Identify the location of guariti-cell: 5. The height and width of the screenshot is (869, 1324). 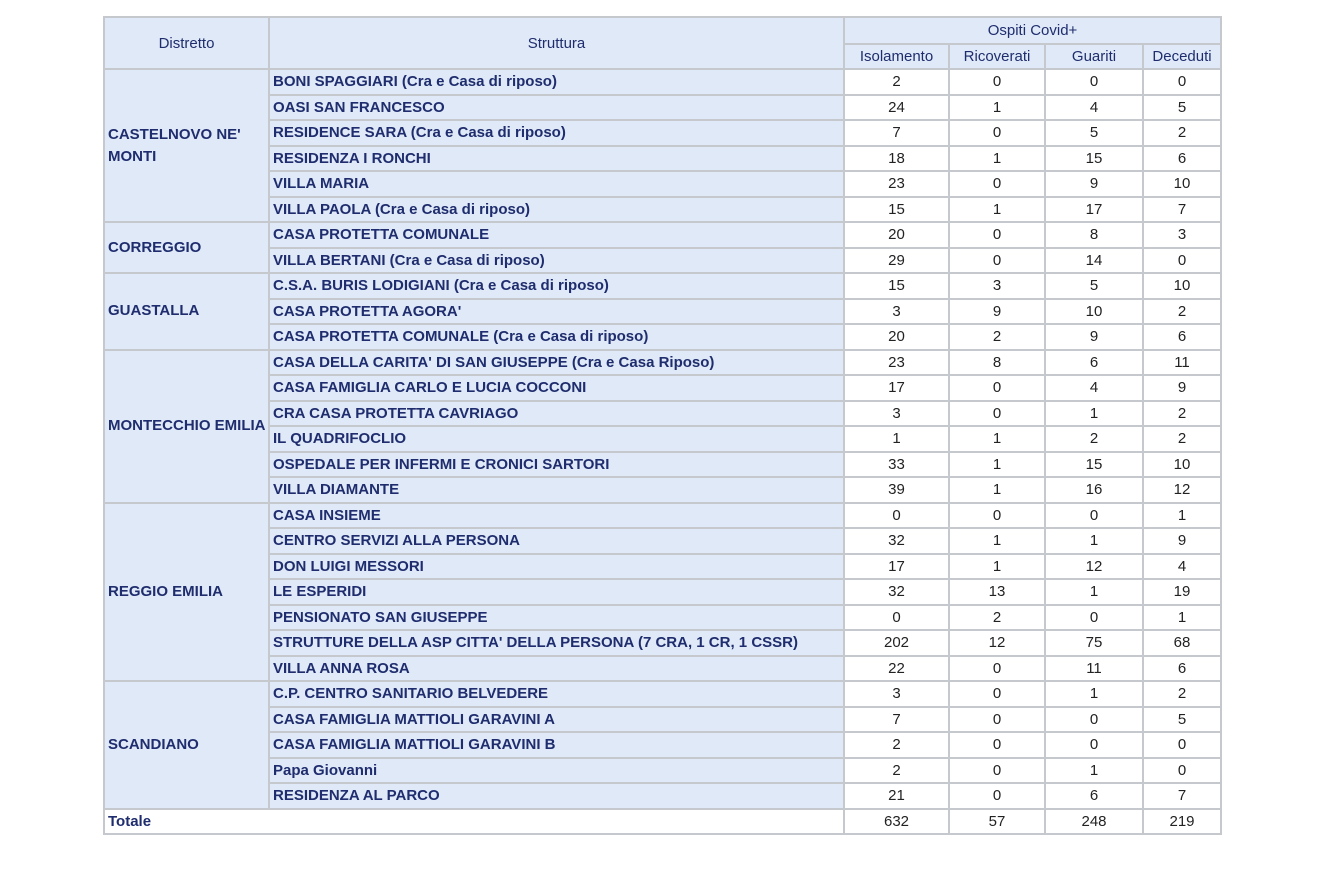
(1094, 133).